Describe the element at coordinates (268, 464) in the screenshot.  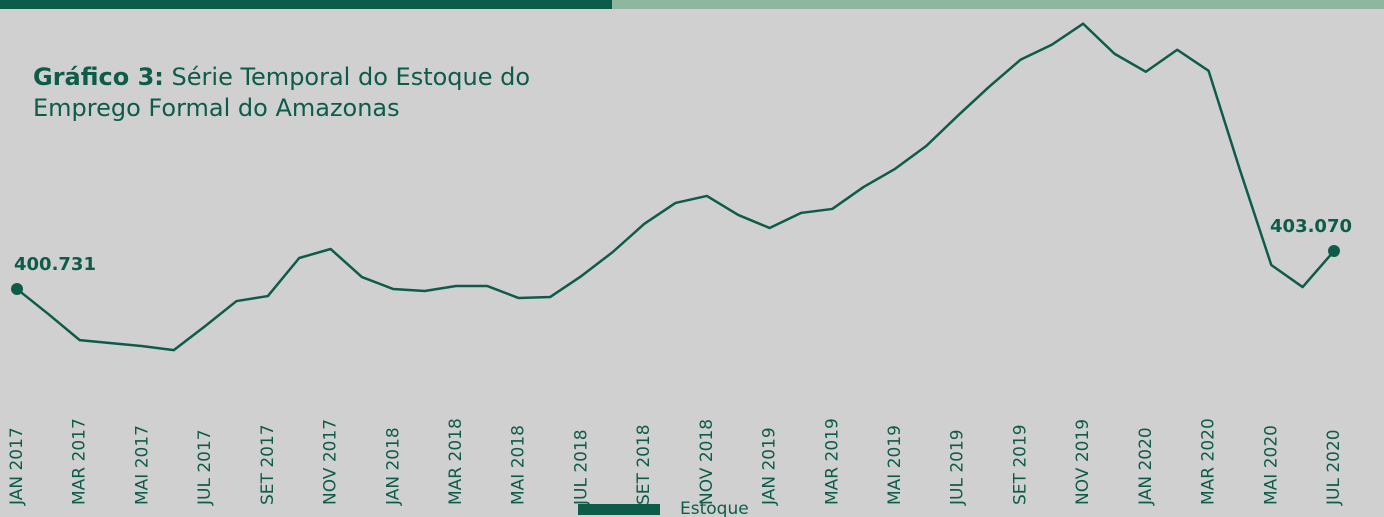
I see `x-tick-label: SET 2017` at that location.